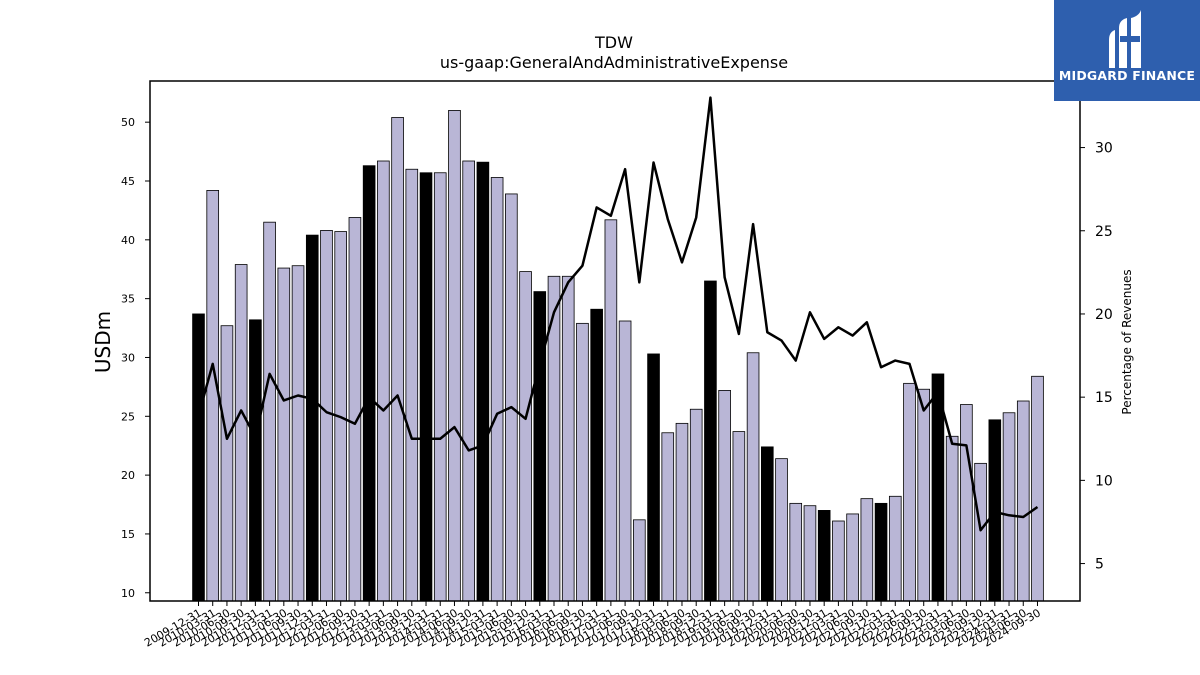  I want to click on y2-tick-label: 5, so click(1099, 565).